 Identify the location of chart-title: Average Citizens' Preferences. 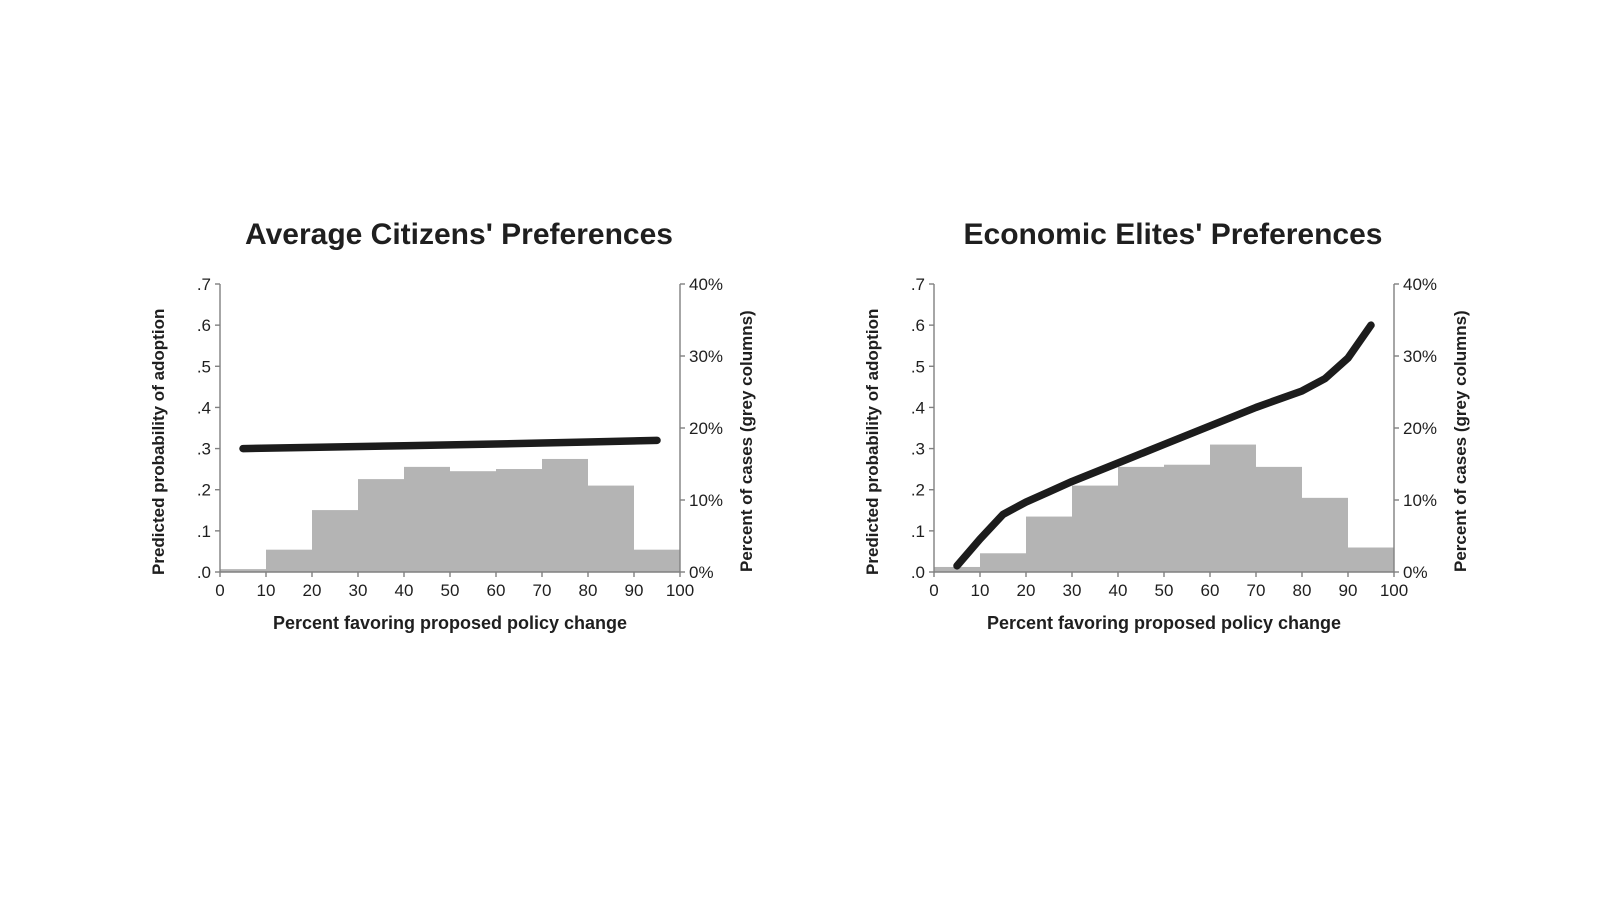
(459, 234).